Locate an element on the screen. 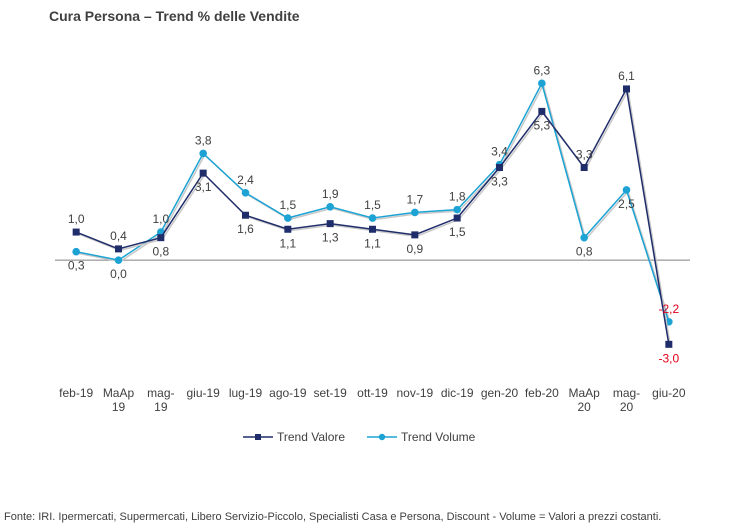 The image size is (743, 531). x-tick-label-3: giu-19 is located at coordinates (203, 393).